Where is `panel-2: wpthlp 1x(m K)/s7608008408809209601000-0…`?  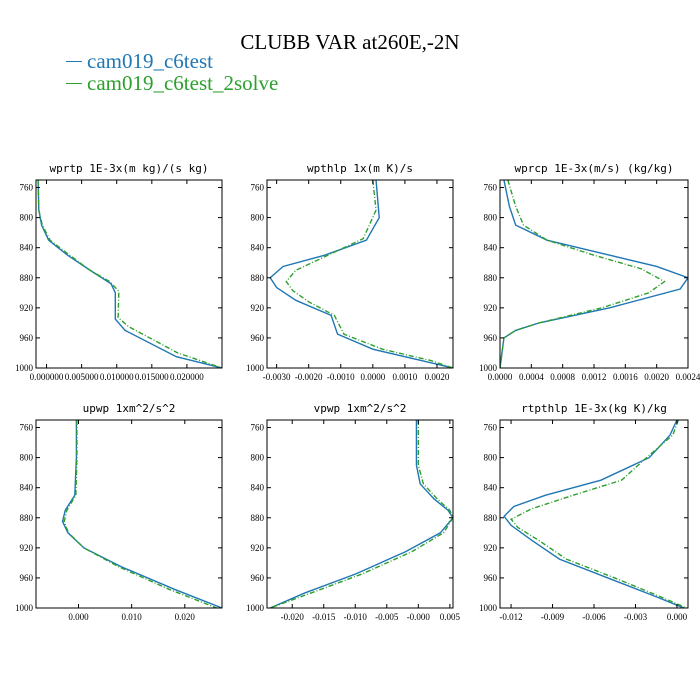 panel-2: wpthlp 1x(m K)/s7608008408809209601000-0… is located at coordinates (350, 272).